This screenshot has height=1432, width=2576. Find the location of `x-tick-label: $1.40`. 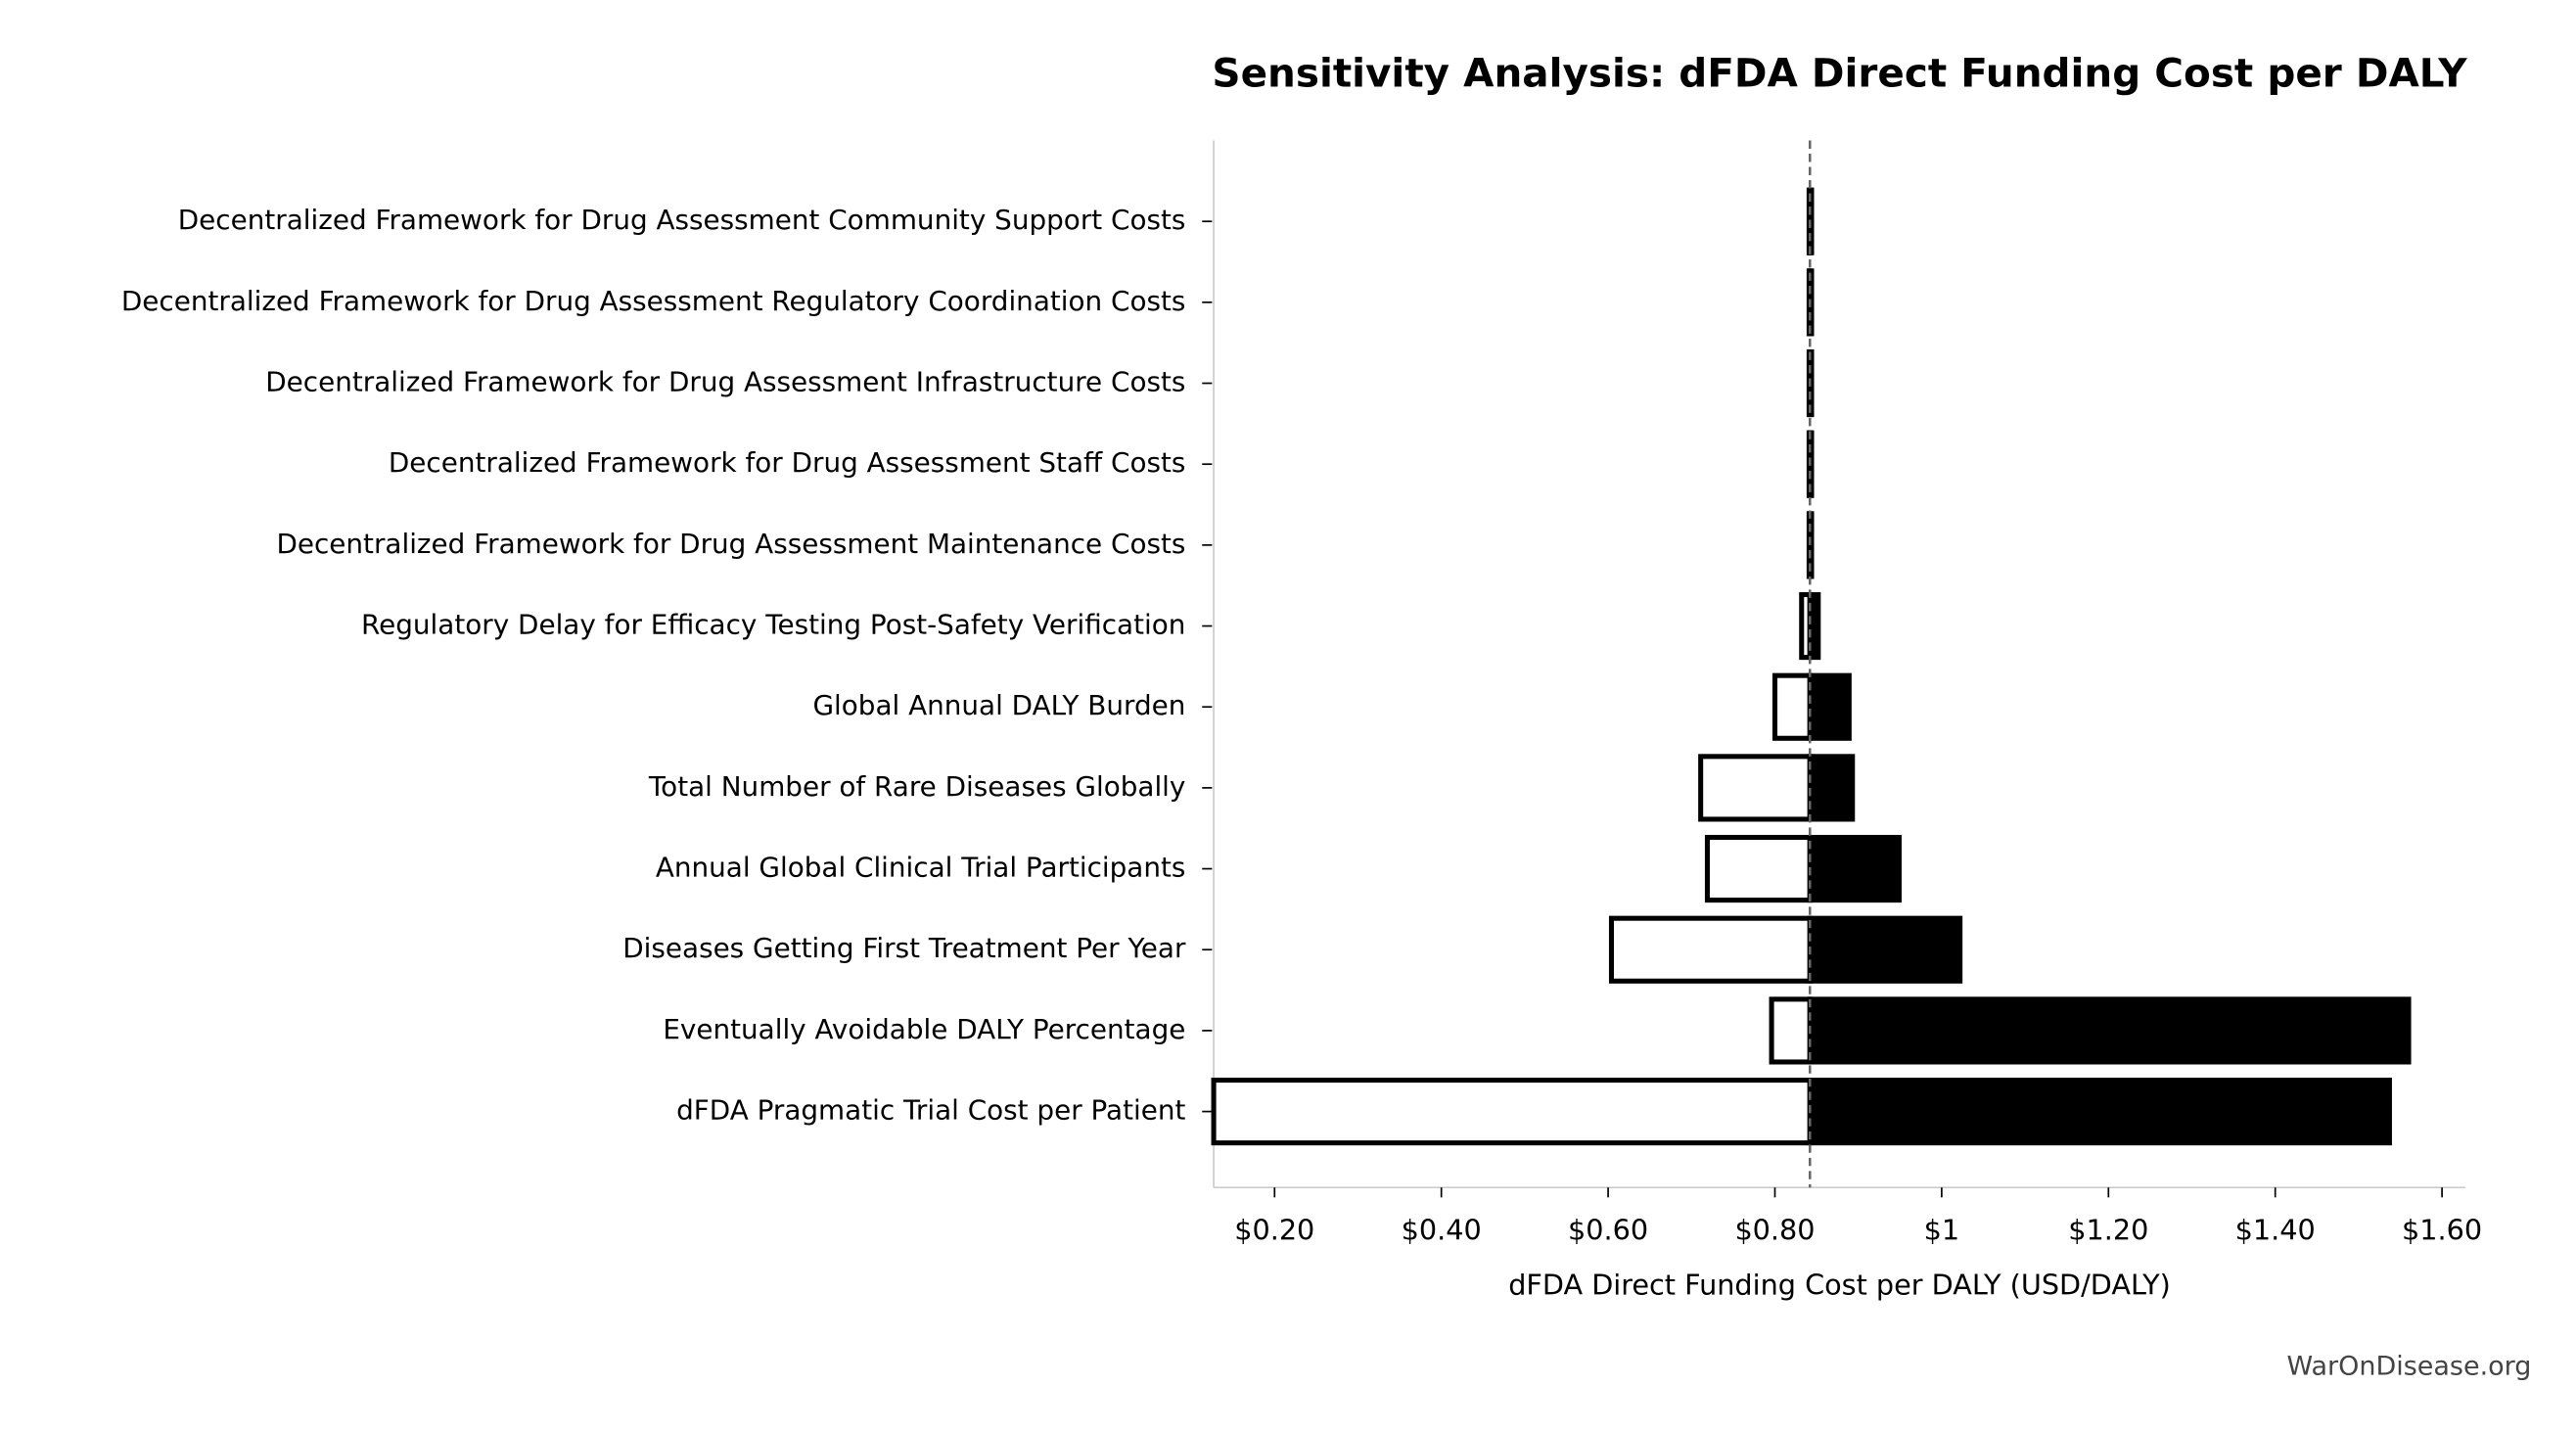

x-tick-label: $1.40 is located at coordinates (2275, 1230).